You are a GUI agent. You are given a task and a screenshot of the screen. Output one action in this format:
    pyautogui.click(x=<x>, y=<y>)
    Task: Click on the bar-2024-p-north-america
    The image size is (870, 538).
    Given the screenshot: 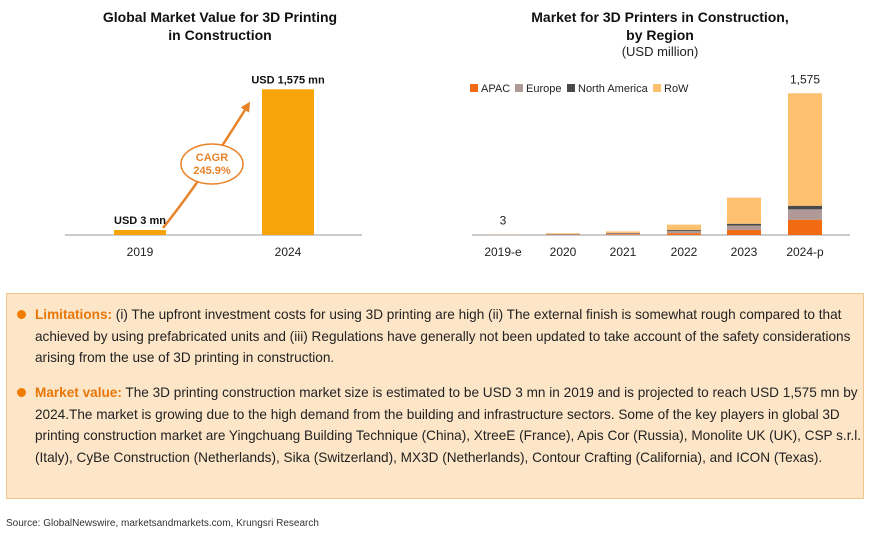 What is the action you would take?
    pyautogui.click(x=805, y=207)
    